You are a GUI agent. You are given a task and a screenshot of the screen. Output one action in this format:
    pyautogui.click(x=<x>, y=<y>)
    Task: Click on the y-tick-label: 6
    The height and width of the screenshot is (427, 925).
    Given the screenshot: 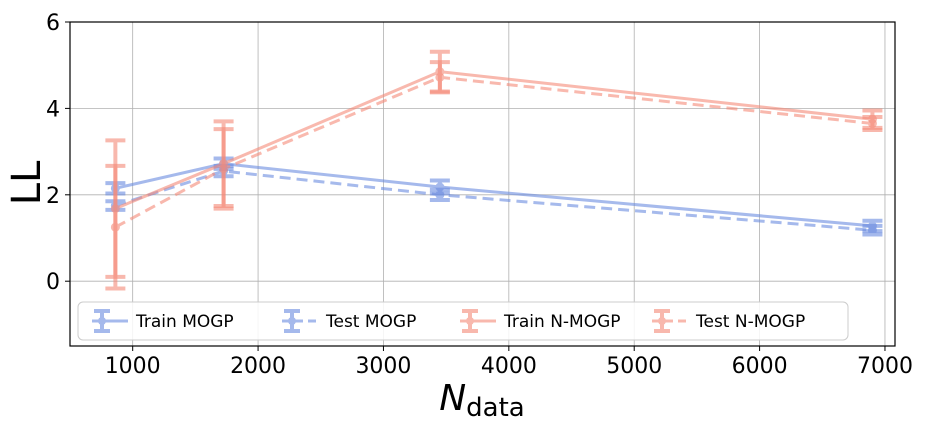 What is the action you would take?
    pyautogui.click(x=53, y=23)
    